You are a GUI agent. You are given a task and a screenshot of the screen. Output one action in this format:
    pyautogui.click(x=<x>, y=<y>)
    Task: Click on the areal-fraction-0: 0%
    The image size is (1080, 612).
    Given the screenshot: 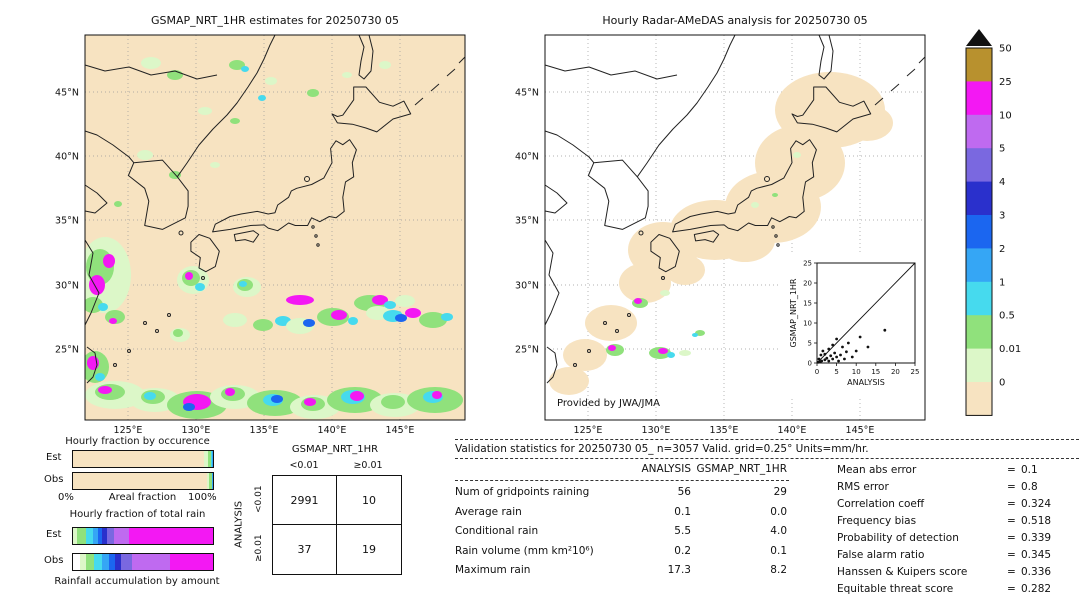 What is the action you would take?
    pyautogui.click(x=66, y=497)
    